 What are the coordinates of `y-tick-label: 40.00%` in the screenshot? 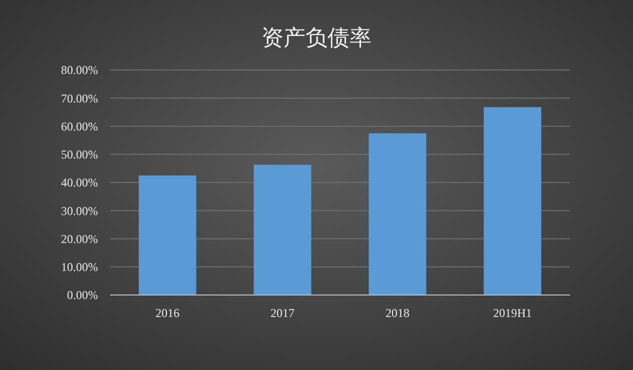 It's located at (79, 183).